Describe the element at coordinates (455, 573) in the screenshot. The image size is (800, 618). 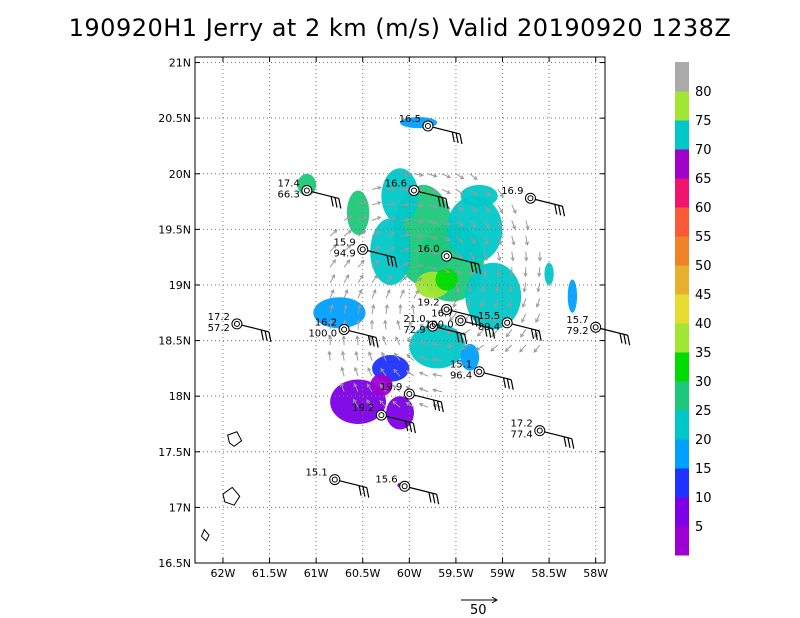
I see `x-tick-label: 59.5W` at that location.